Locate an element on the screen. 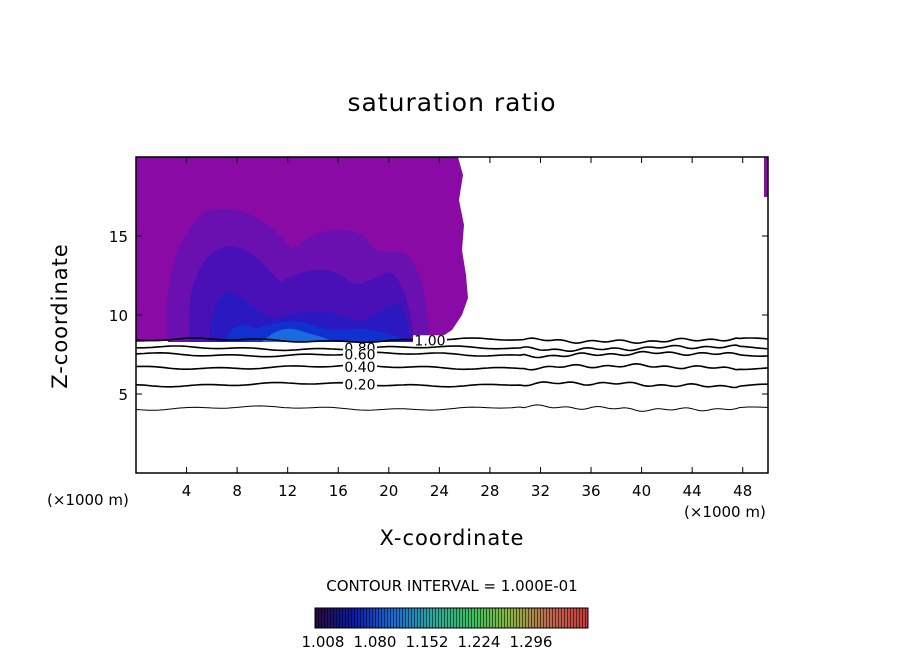 This screenshot has height=654, width=904. colorbar is located at coordinates (451, 618).